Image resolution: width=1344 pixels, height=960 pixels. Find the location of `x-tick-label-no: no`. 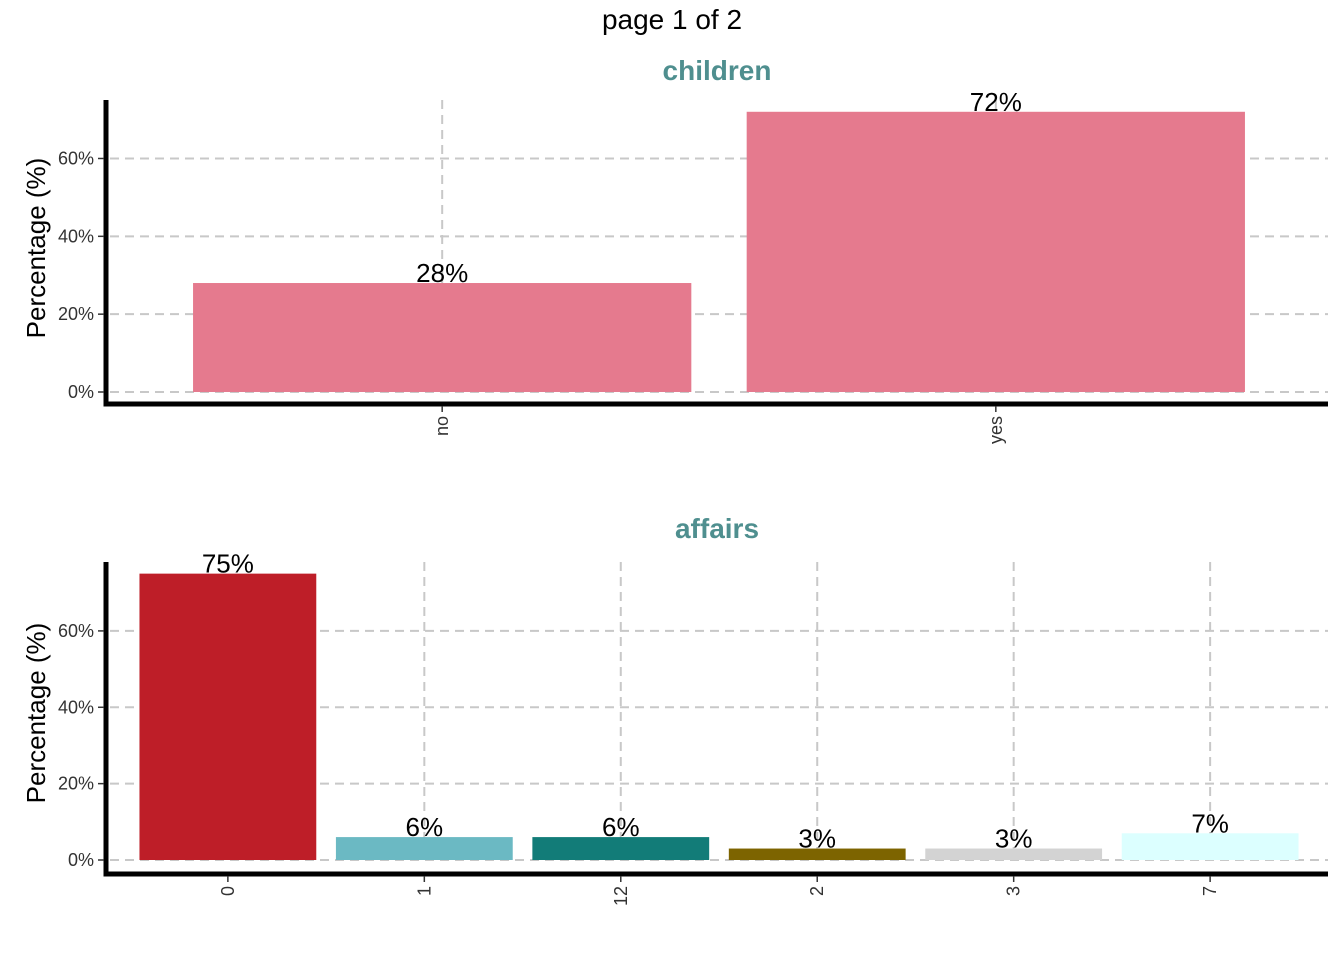

x-tick-label-no: no is located at coordinates (442, 426).